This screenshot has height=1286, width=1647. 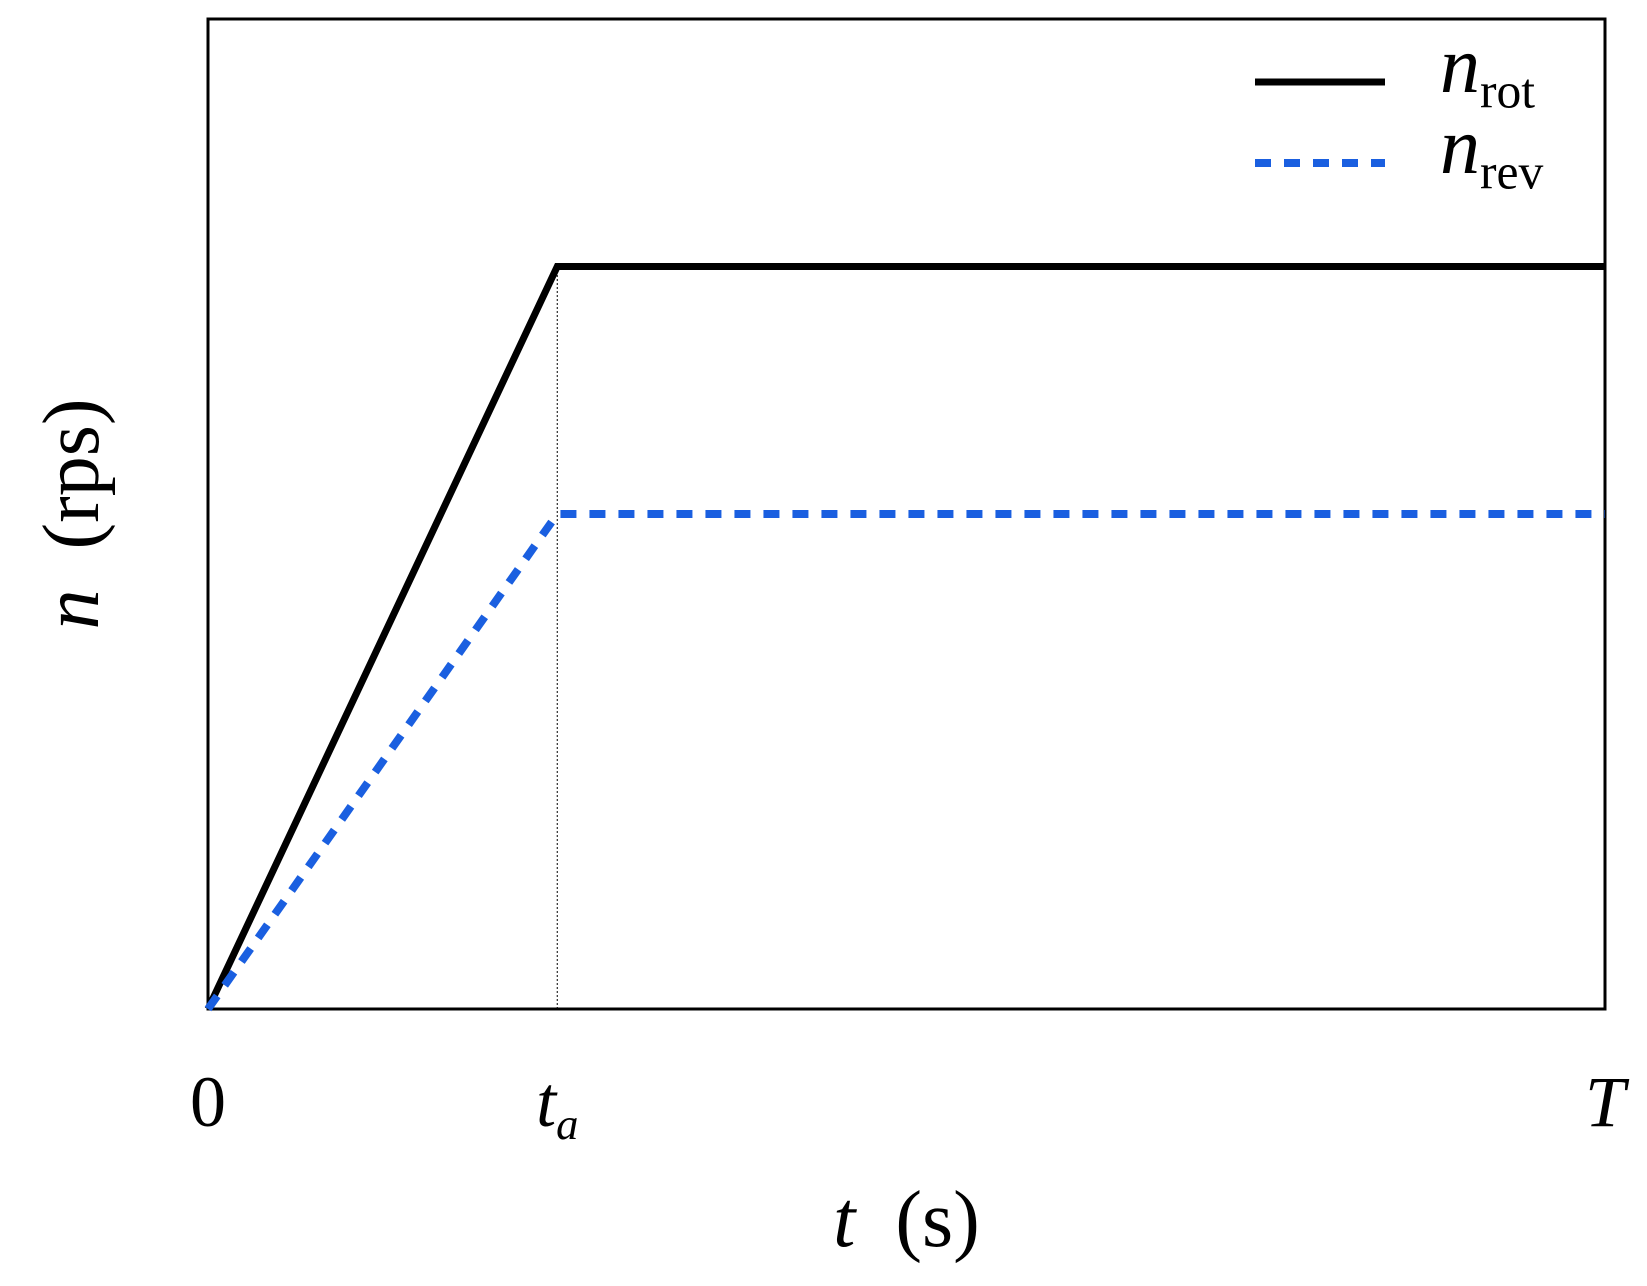 What do you see at coordinates (72, 493) in the screenshot?
I see `text-part: (rps)` at bounding box center [72, 493].